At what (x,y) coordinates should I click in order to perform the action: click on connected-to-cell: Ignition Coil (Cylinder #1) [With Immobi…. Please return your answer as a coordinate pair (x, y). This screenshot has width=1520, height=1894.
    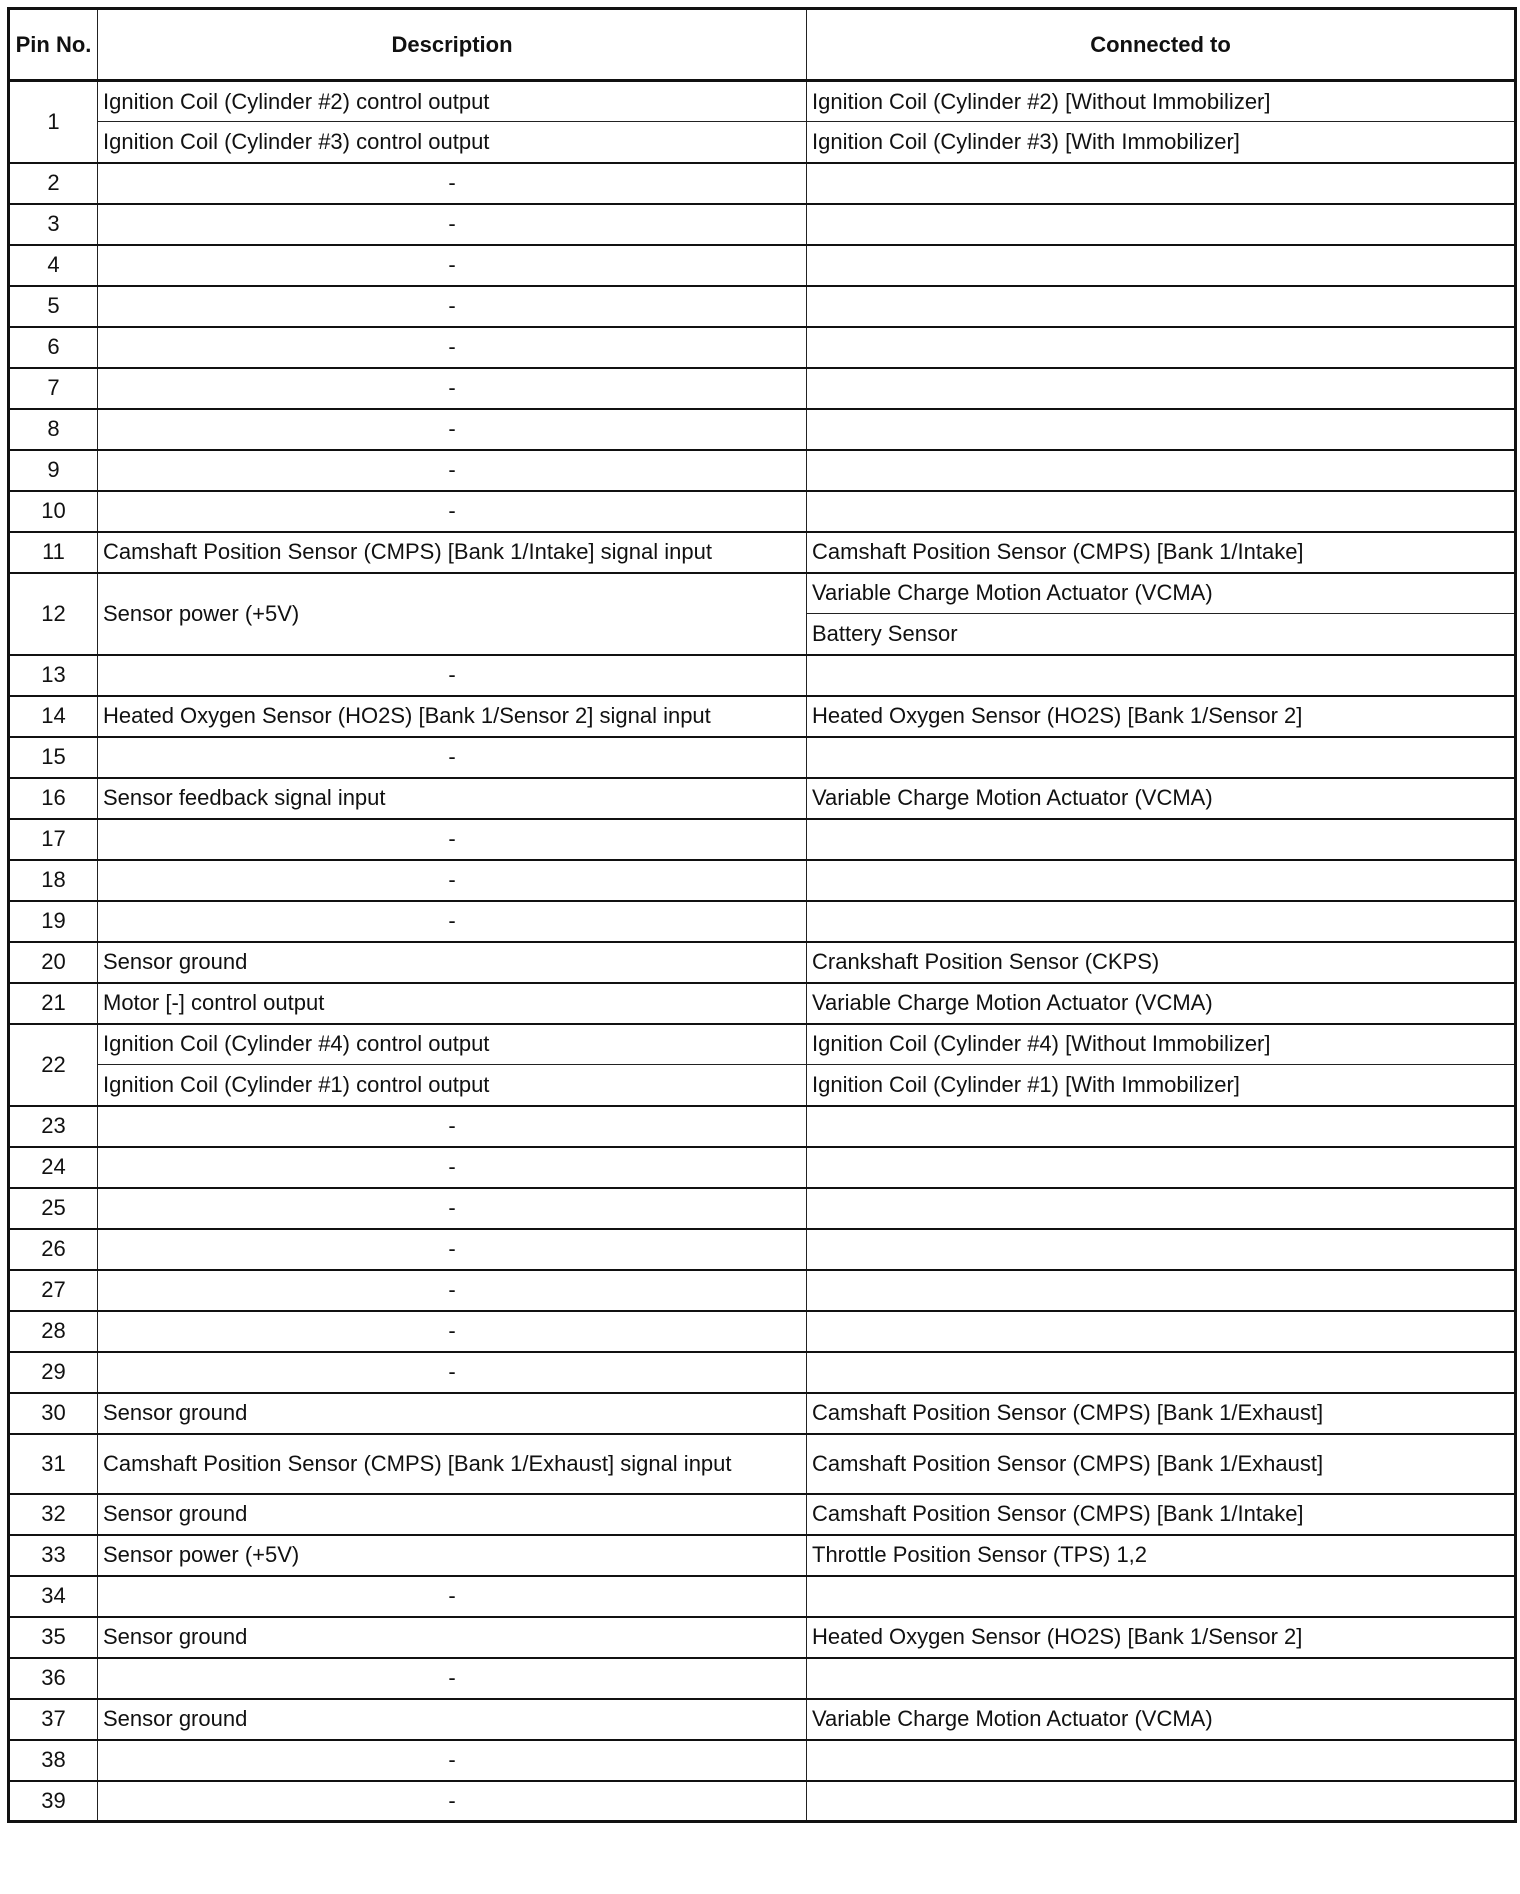
    Looking at the image, I should click on (1161, 1085).